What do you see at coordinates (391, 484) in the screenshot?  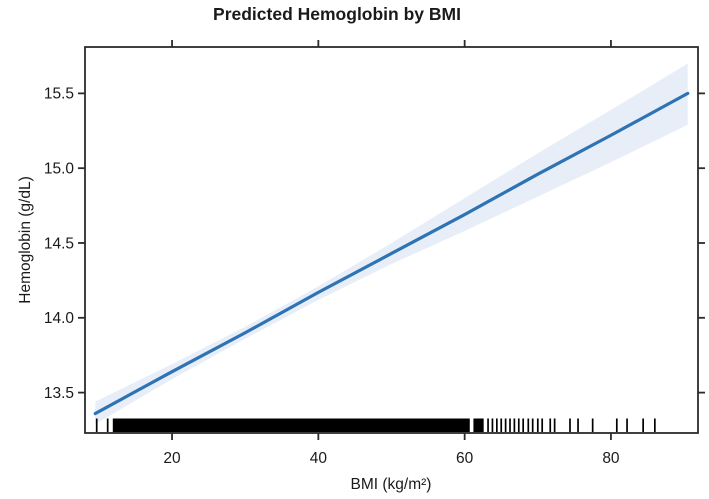 I see `x-axis-label: BMI (kg/m²)` at bounding box center [391, 484].